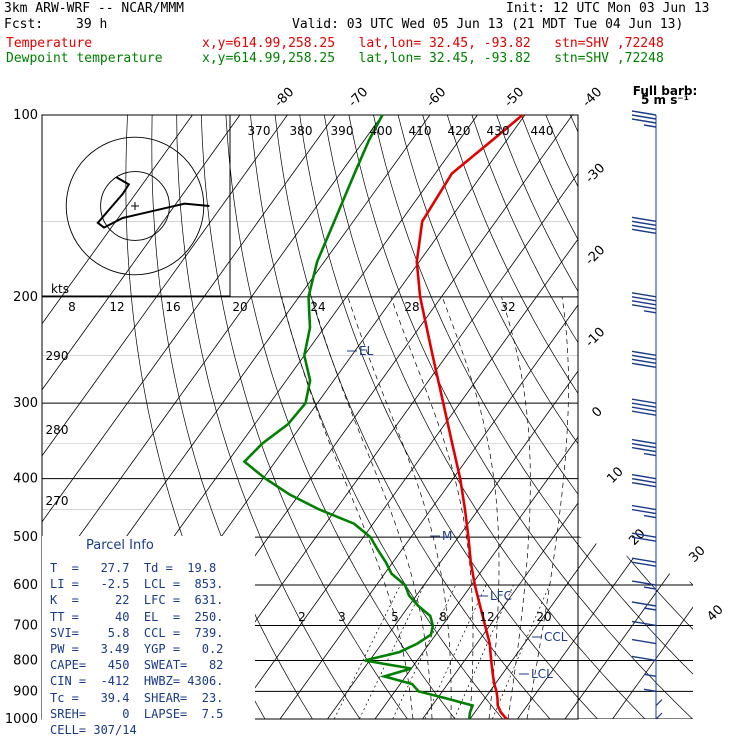 The image size is (740, 740). Describe the element at coordinates (137, 584) in the screenshot. I see `parcel-info-row: LI = -2.5 LCL = 853.` at that location.